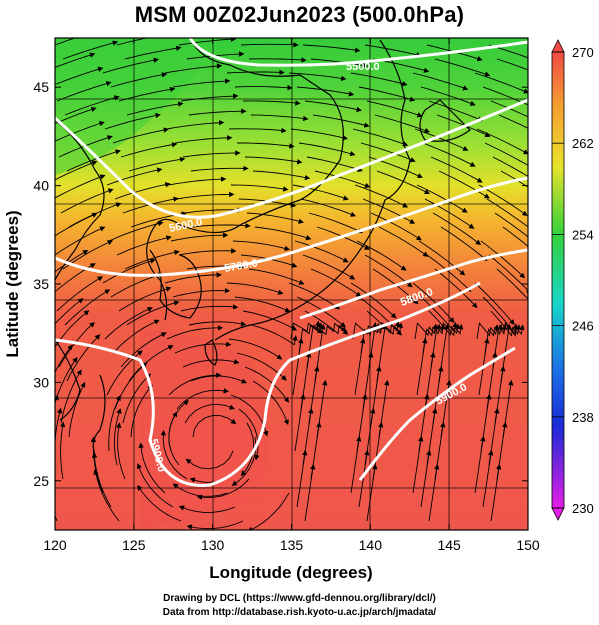 Image resolution: width=599 pixels, height=625 pixels. Describe the element at coordinates (528, 545) in the screenshot. I see `x-tick-label: 150` at that location.